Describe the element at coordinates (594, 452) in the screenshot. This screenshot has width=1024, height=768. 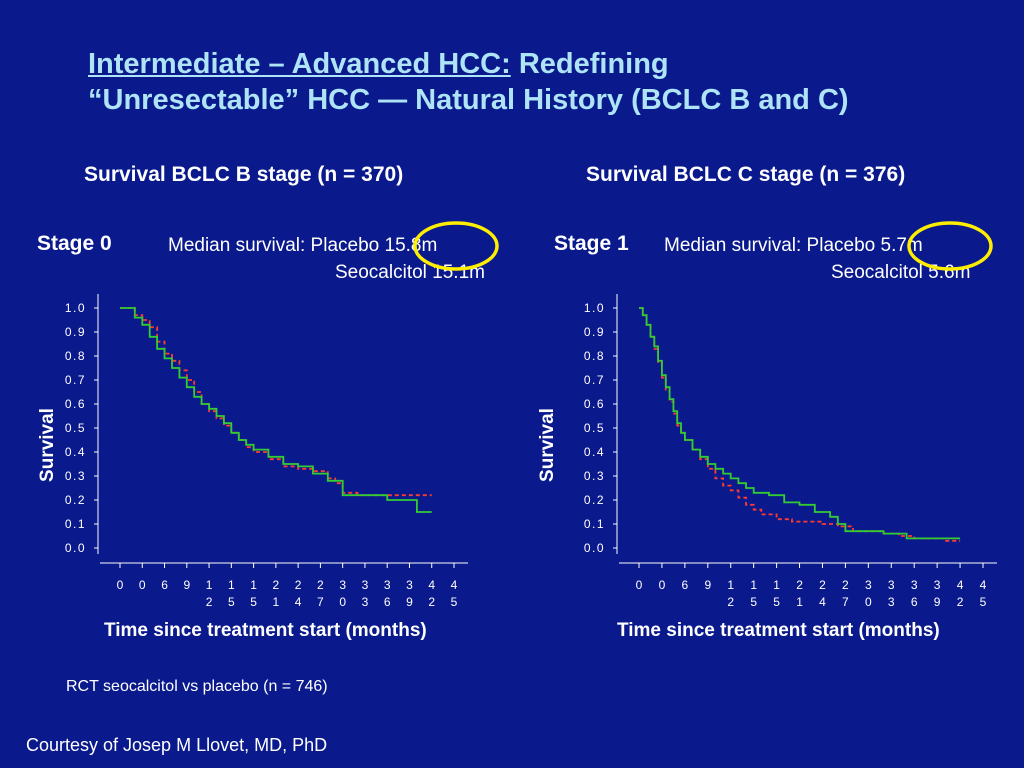
I see `right-y-tick-label: 0.4` at that location.